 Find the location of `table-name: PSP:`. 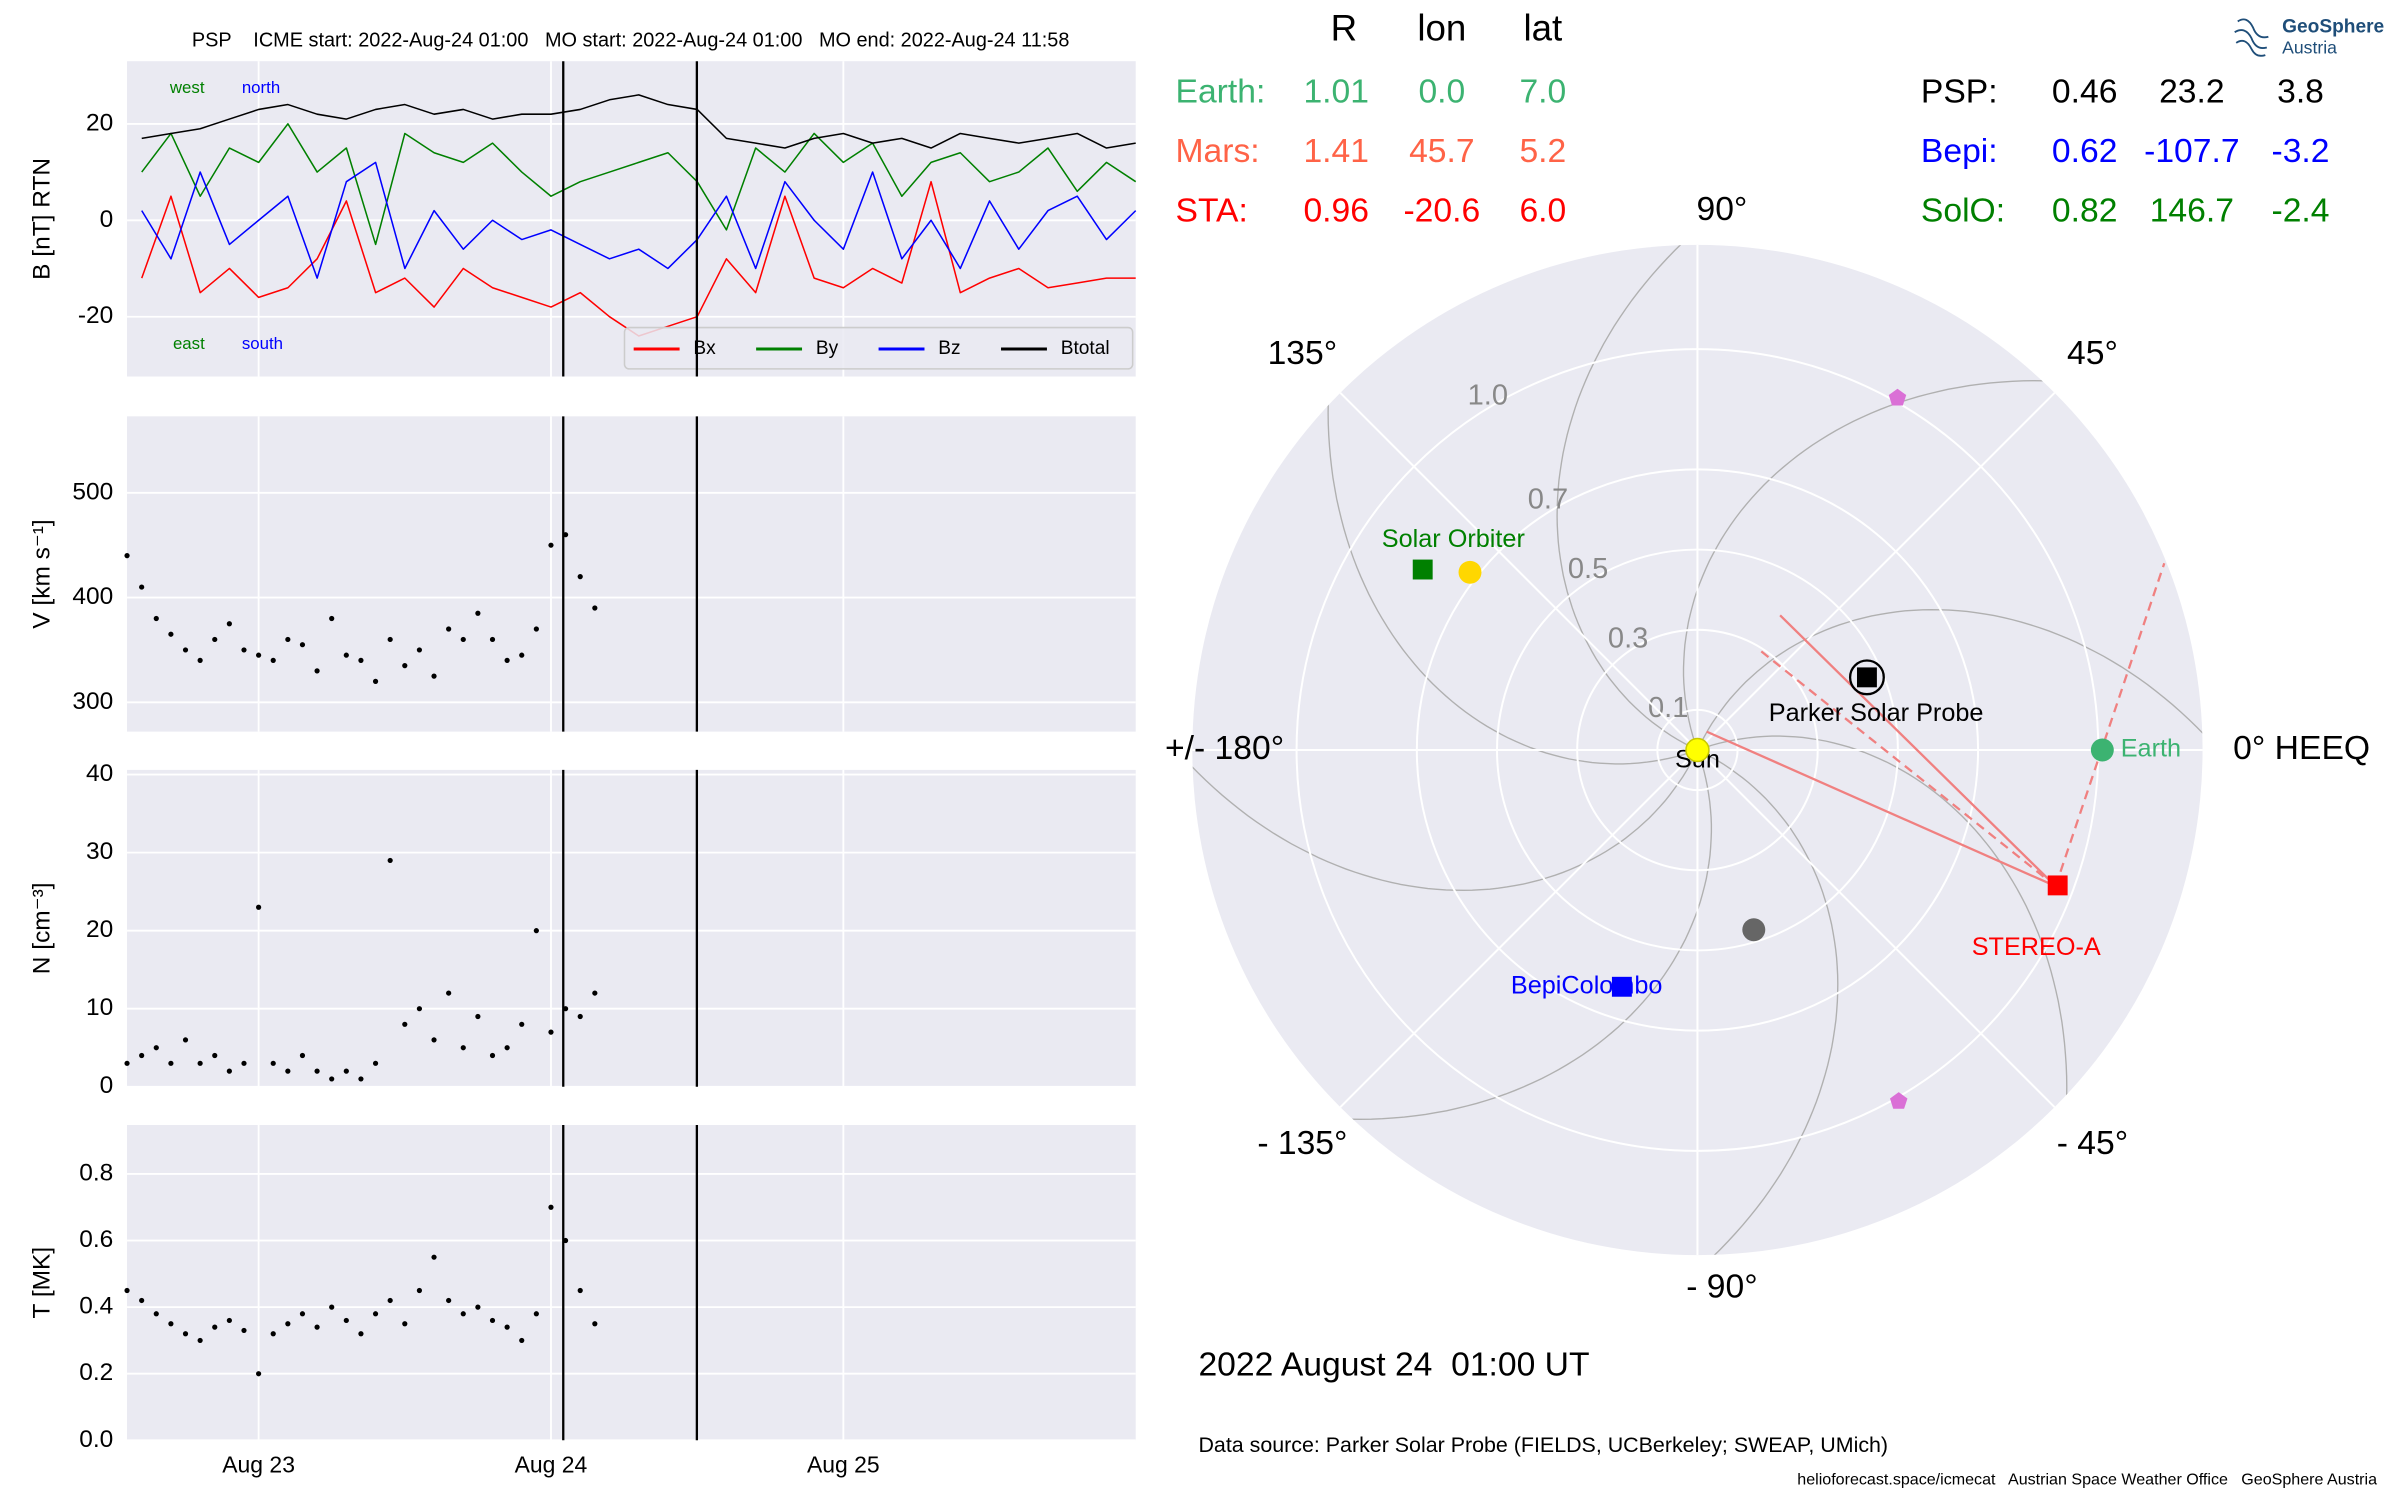

table-name: PSP: is located at coordinates (1959, 91).